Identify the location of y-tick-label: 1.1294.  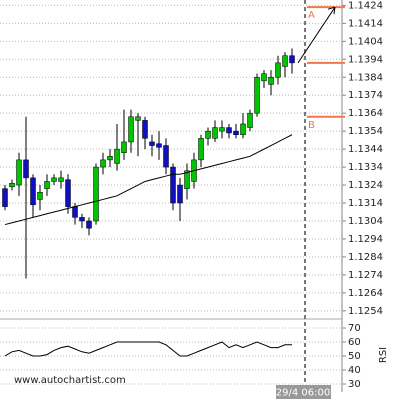
(365, 239).